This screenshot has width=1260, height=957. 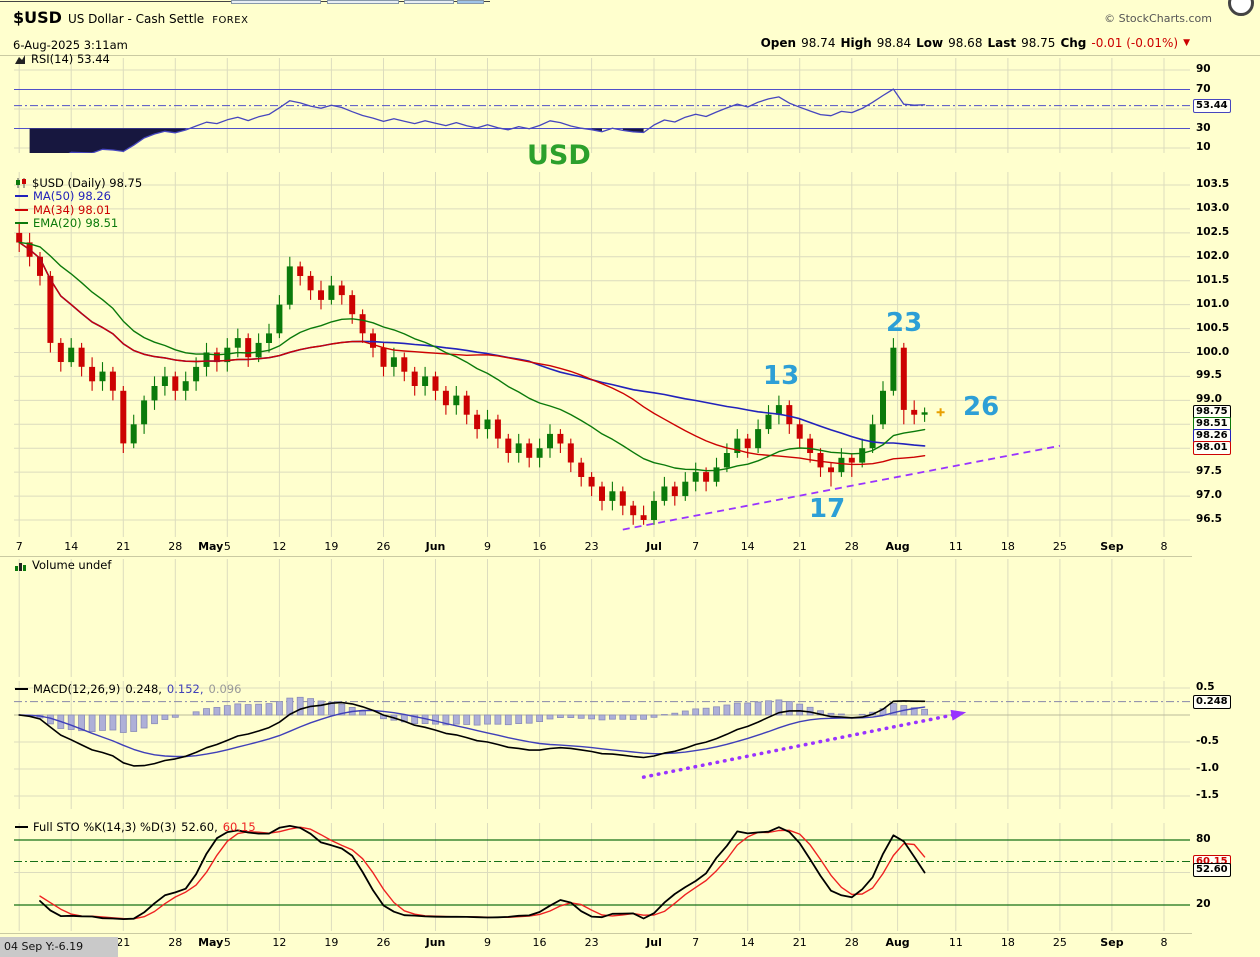 I want to click on chg-value: -0.01 (-0.01%), so click(x=1135, y=43).